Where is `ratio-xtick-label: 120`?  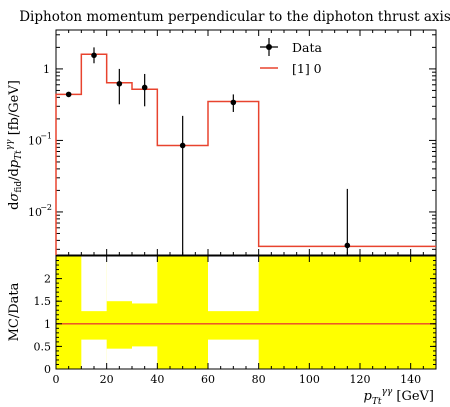 ratio-xtick-label: 120 is located at coordinates (360, 379).